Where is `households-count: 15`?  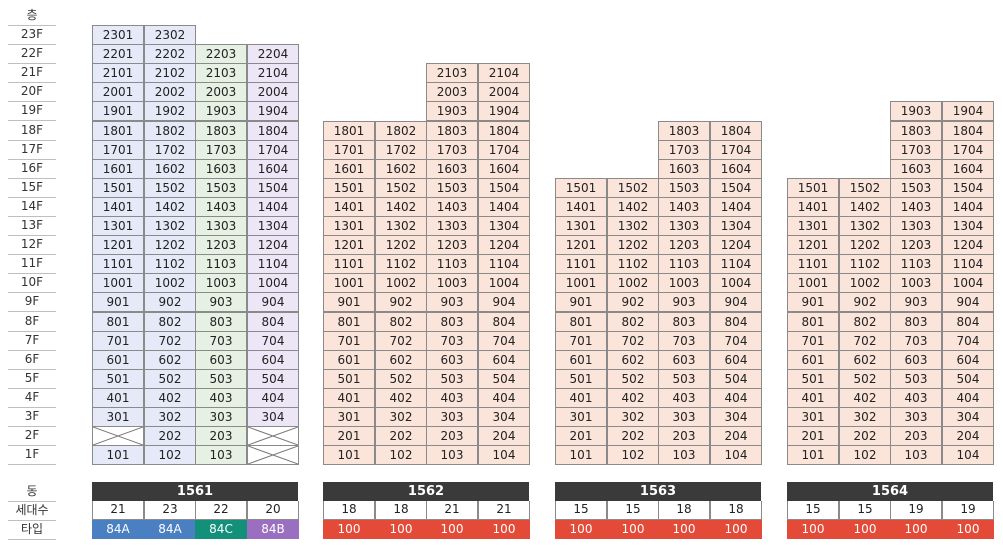
households-count: 15 is located at coordinates (865, 510).